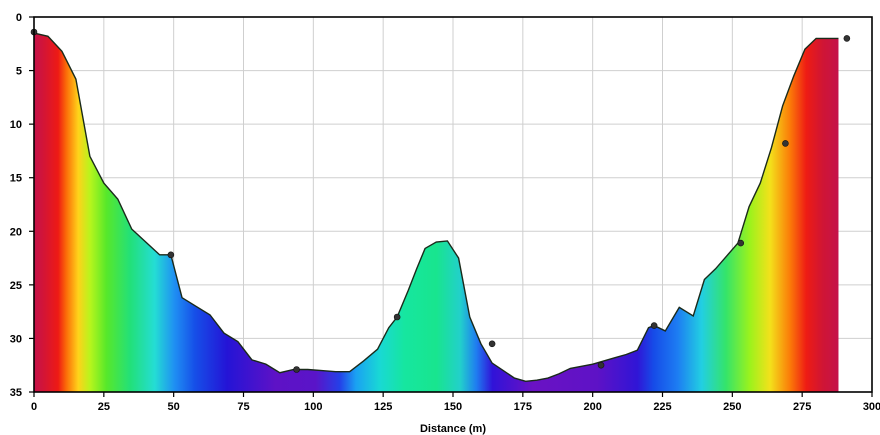 The width and height of the screenshot is (880, 435). What do you see at coordinates (16, 339) in the screenshot?
I see `y-tick-label: 30` at bounding box center [16, 339].